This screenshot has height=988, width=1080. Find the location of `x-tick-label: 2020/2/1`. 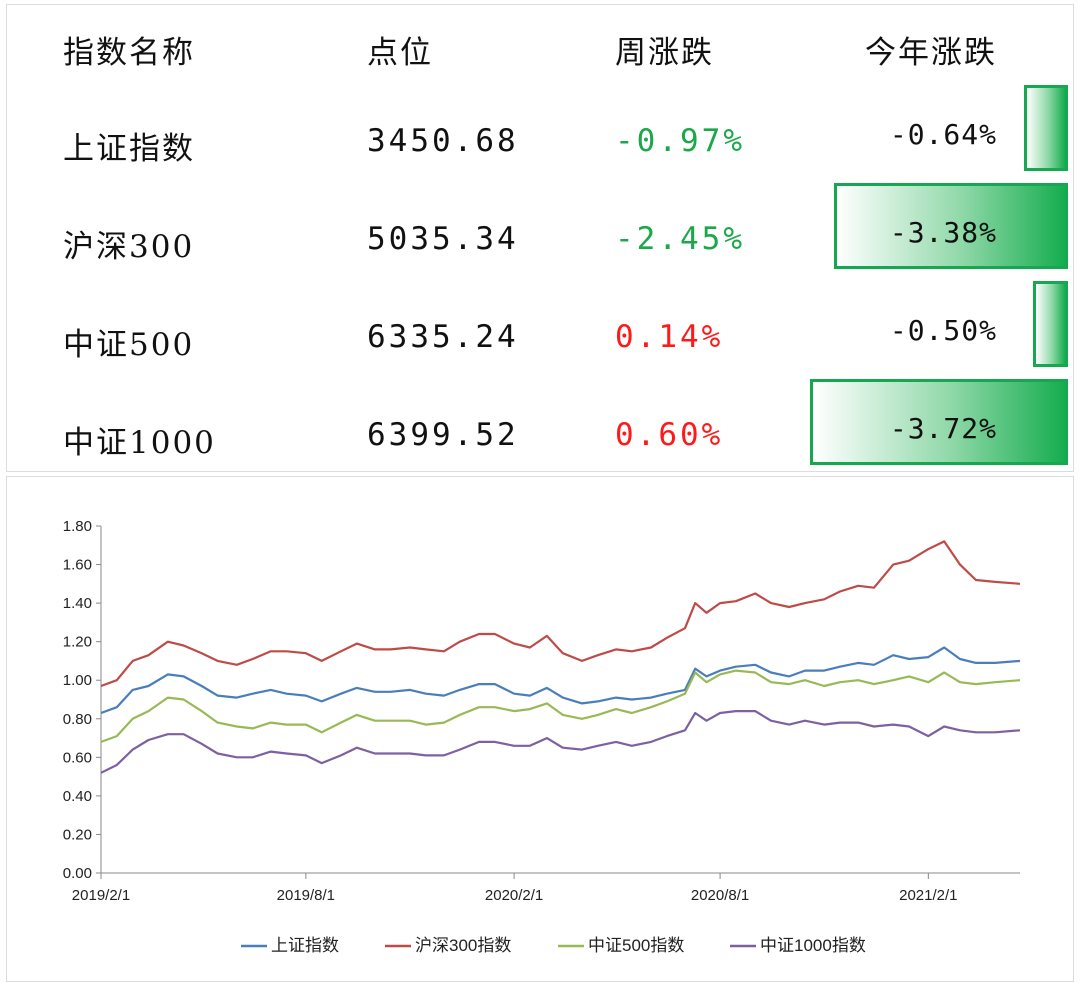

x-tick-label: 2020/2/1 is located at coordinates (514, 895).